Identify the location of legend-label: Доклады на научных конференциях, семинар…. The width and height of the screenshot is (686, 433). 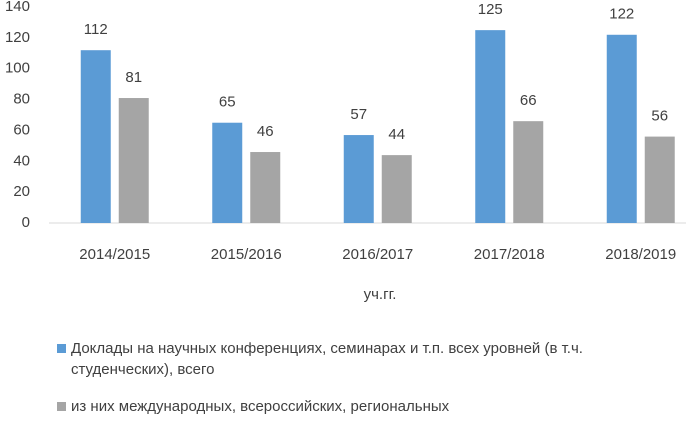
(327, 359).